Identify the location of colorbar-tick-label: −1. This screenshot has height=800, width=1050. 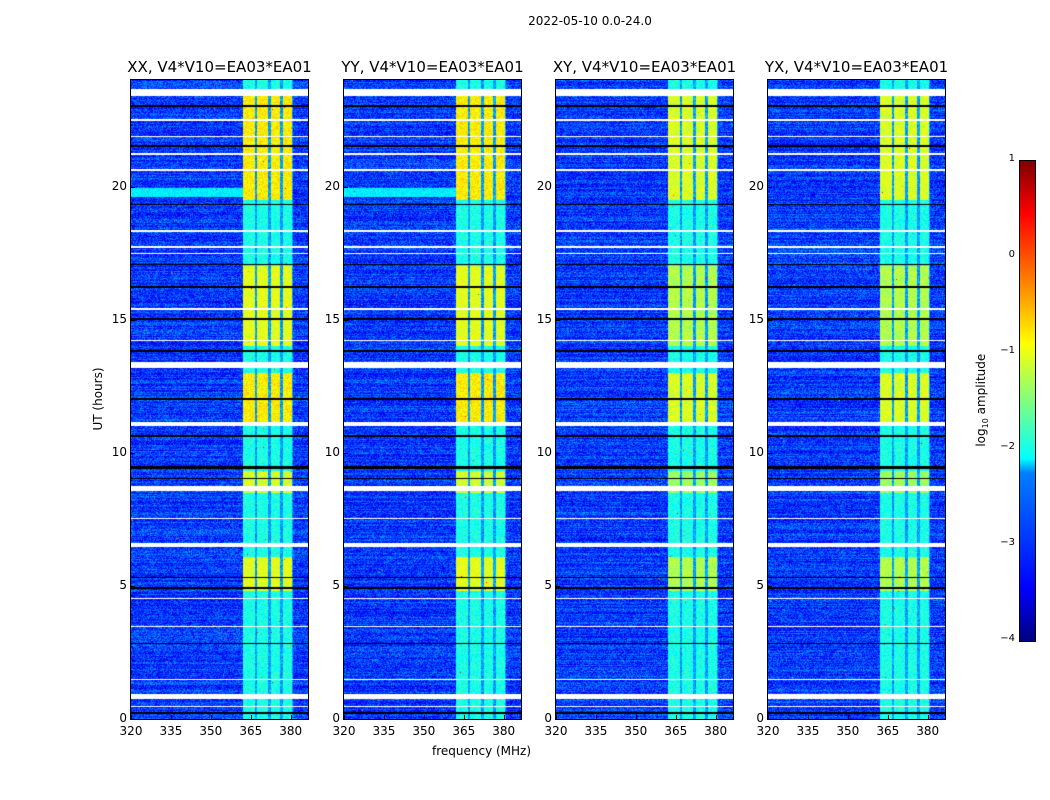
(1007, 350).